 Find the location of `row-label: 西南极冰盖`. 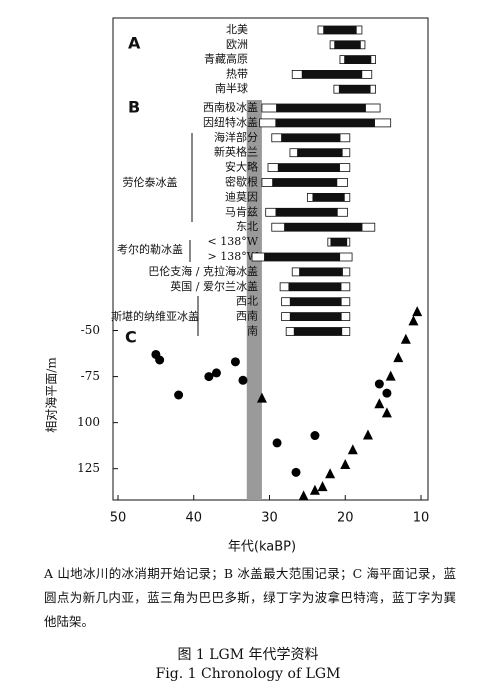

row-label: 西南极冰盖 is located at coordinates (230, 107).